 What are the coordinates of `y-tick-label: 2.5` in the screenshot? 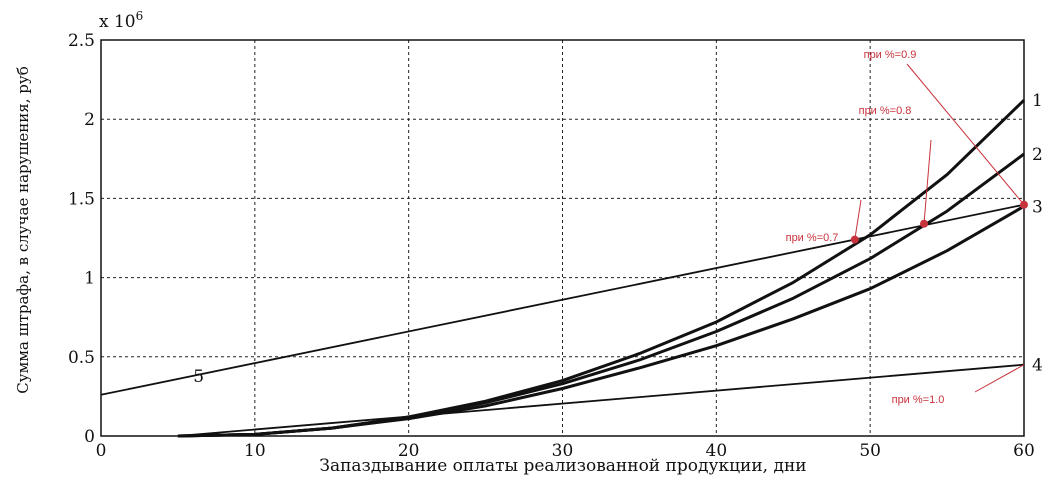 It's located at (81, 41).